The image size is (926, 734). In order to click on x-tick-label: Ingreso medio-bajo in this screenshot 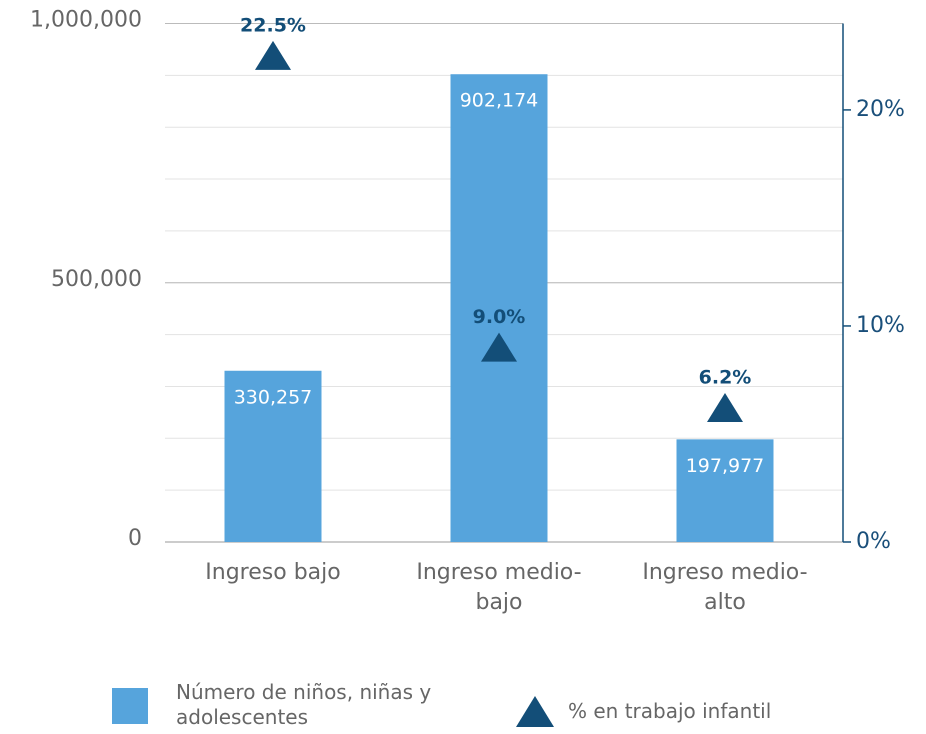, I will do `click(499, 587)`.